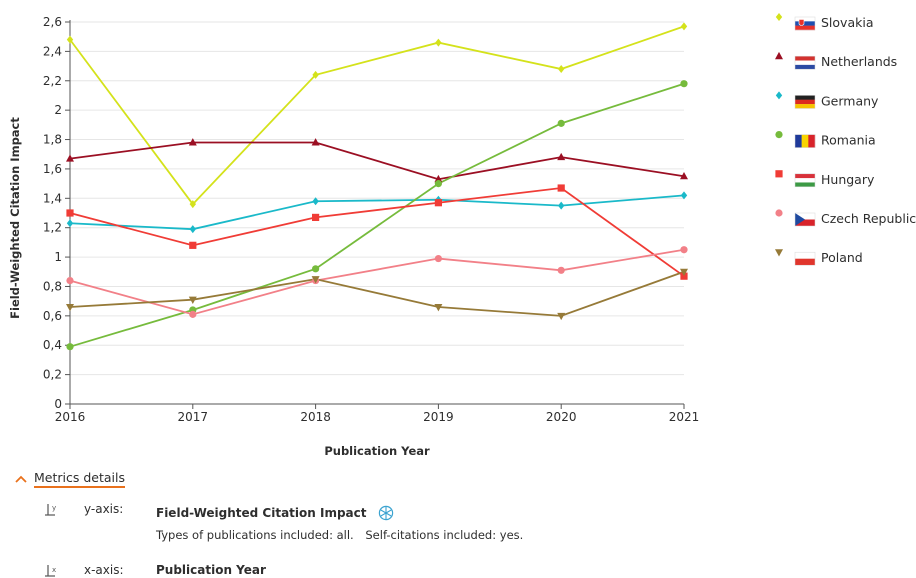 The width and height of the screenshot is (916, 578). Describe the element at coordinates (684, 417) in the screenshot. I see `x-tick-label: 2021` at that location.